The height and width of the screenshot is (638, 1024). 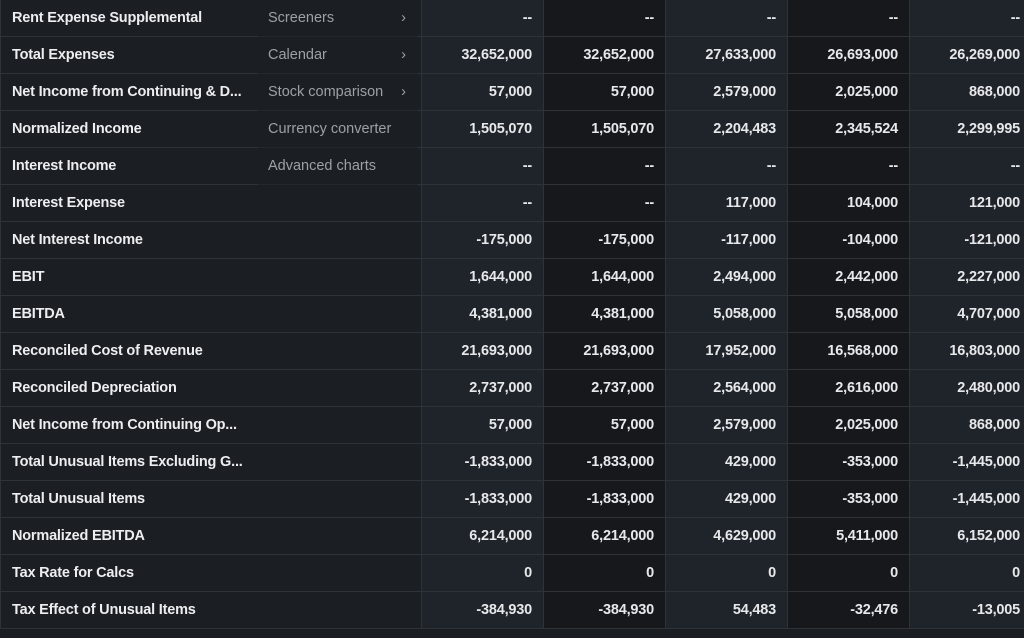 I want to click on row-label: Tax Rate for Calcs, so click(x=211, y=573).